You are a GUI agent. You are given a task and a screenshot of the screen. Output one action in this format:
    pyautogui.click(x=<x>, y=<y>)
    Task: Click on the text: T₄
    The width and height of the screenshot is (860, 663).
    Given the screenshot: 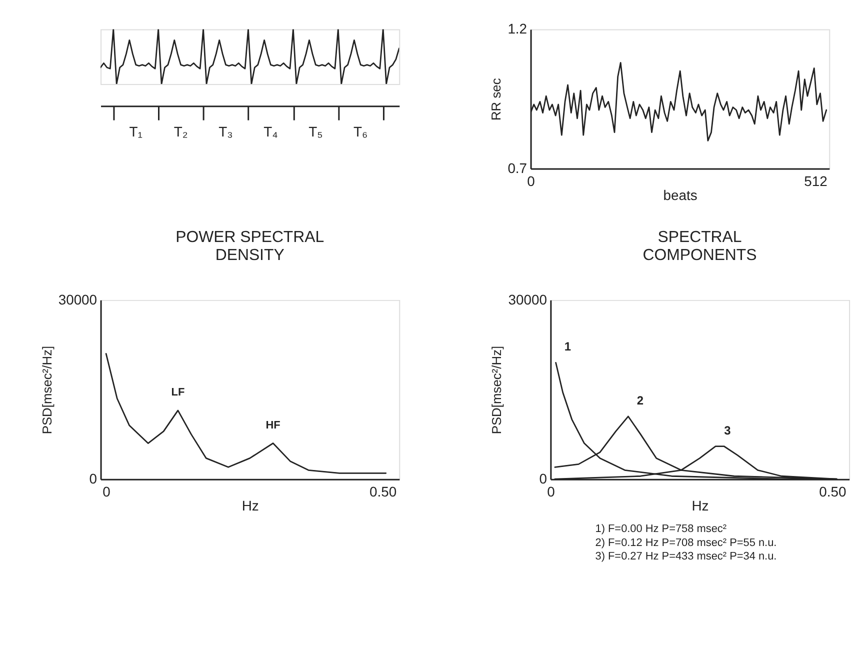 What is the action you would take?
    pyautogui.click(x=271, y=132)
    